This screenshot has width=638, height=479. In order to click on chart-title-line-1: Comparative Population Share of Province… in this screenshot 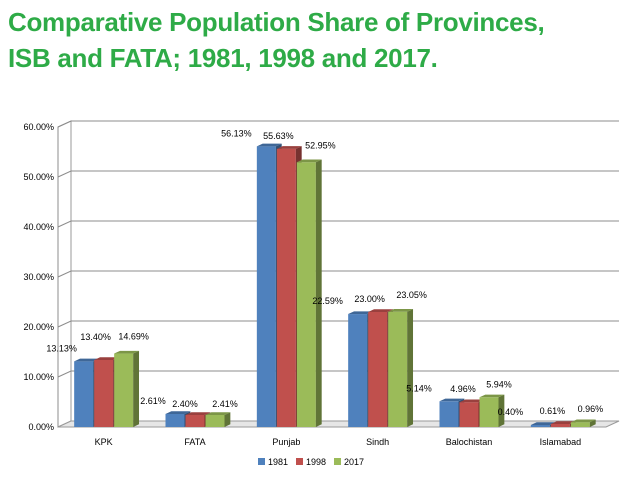, I will do `click(276, 22)`.